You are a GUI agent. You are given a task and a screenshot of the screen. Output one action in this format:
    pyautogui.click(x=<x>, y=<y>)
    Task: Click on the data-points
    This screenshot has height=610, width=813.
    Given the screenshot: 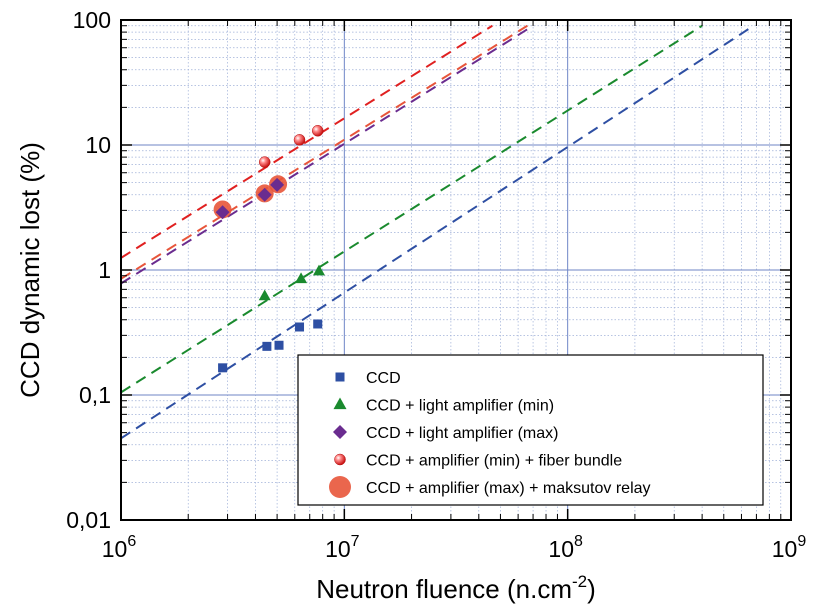 What is the action you would take?
    pyautogui.click(x=269, y=249)
    